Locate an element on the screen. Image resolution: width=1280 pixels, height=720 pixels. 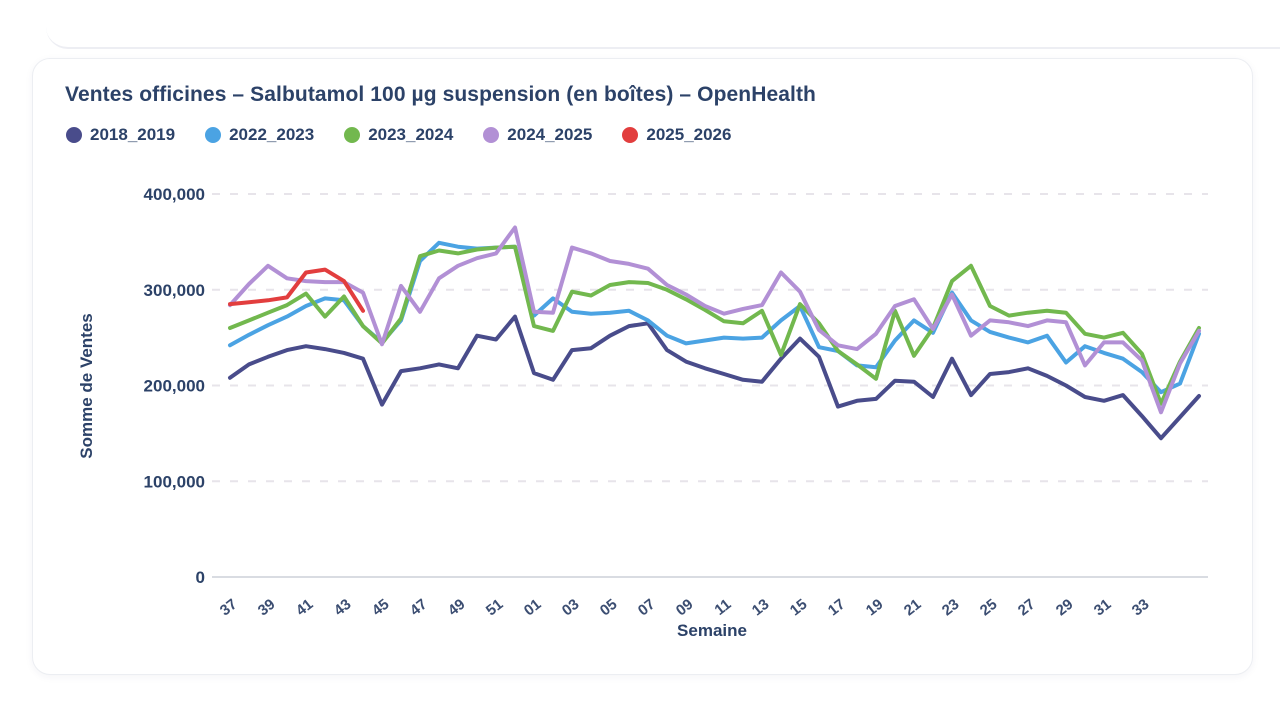
legend-item-2023_2024: 2023_2024 is located at coordinates (398, 135).